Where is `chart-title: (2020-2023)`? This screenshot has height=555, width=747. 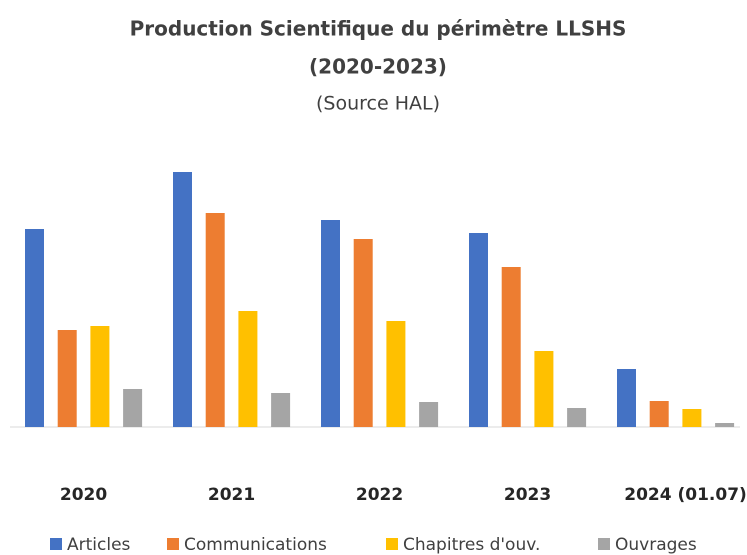 chart-title: (2020-2023) is located at coordinates (378, 67).